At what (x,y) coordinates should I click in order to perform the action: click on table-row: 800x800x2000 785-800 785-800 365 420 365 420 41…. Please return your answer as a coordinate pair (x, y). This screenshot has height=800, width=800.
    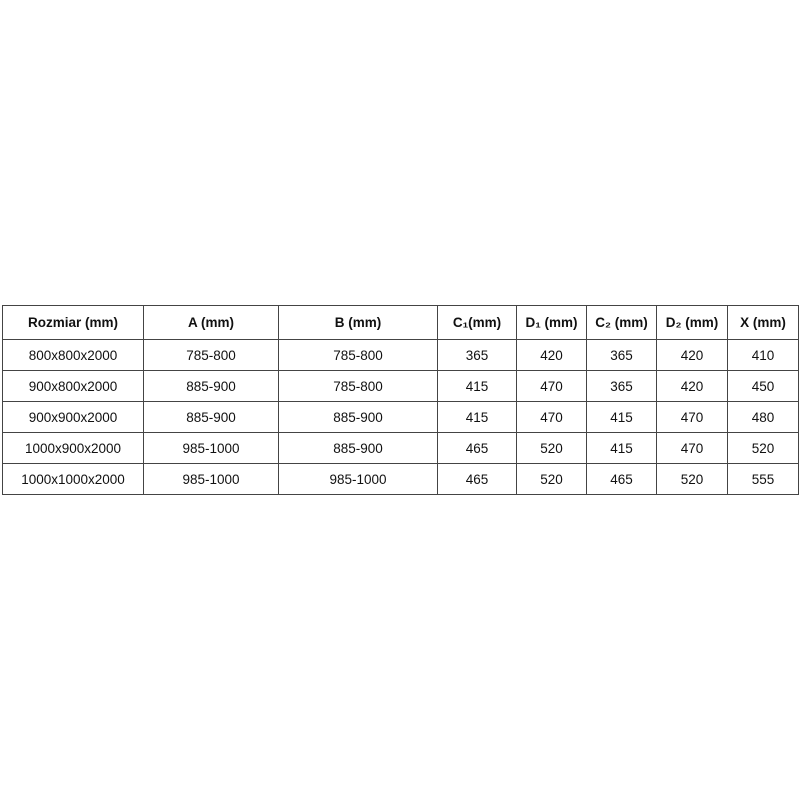
    Looking at the image, I should click on (400, 355).